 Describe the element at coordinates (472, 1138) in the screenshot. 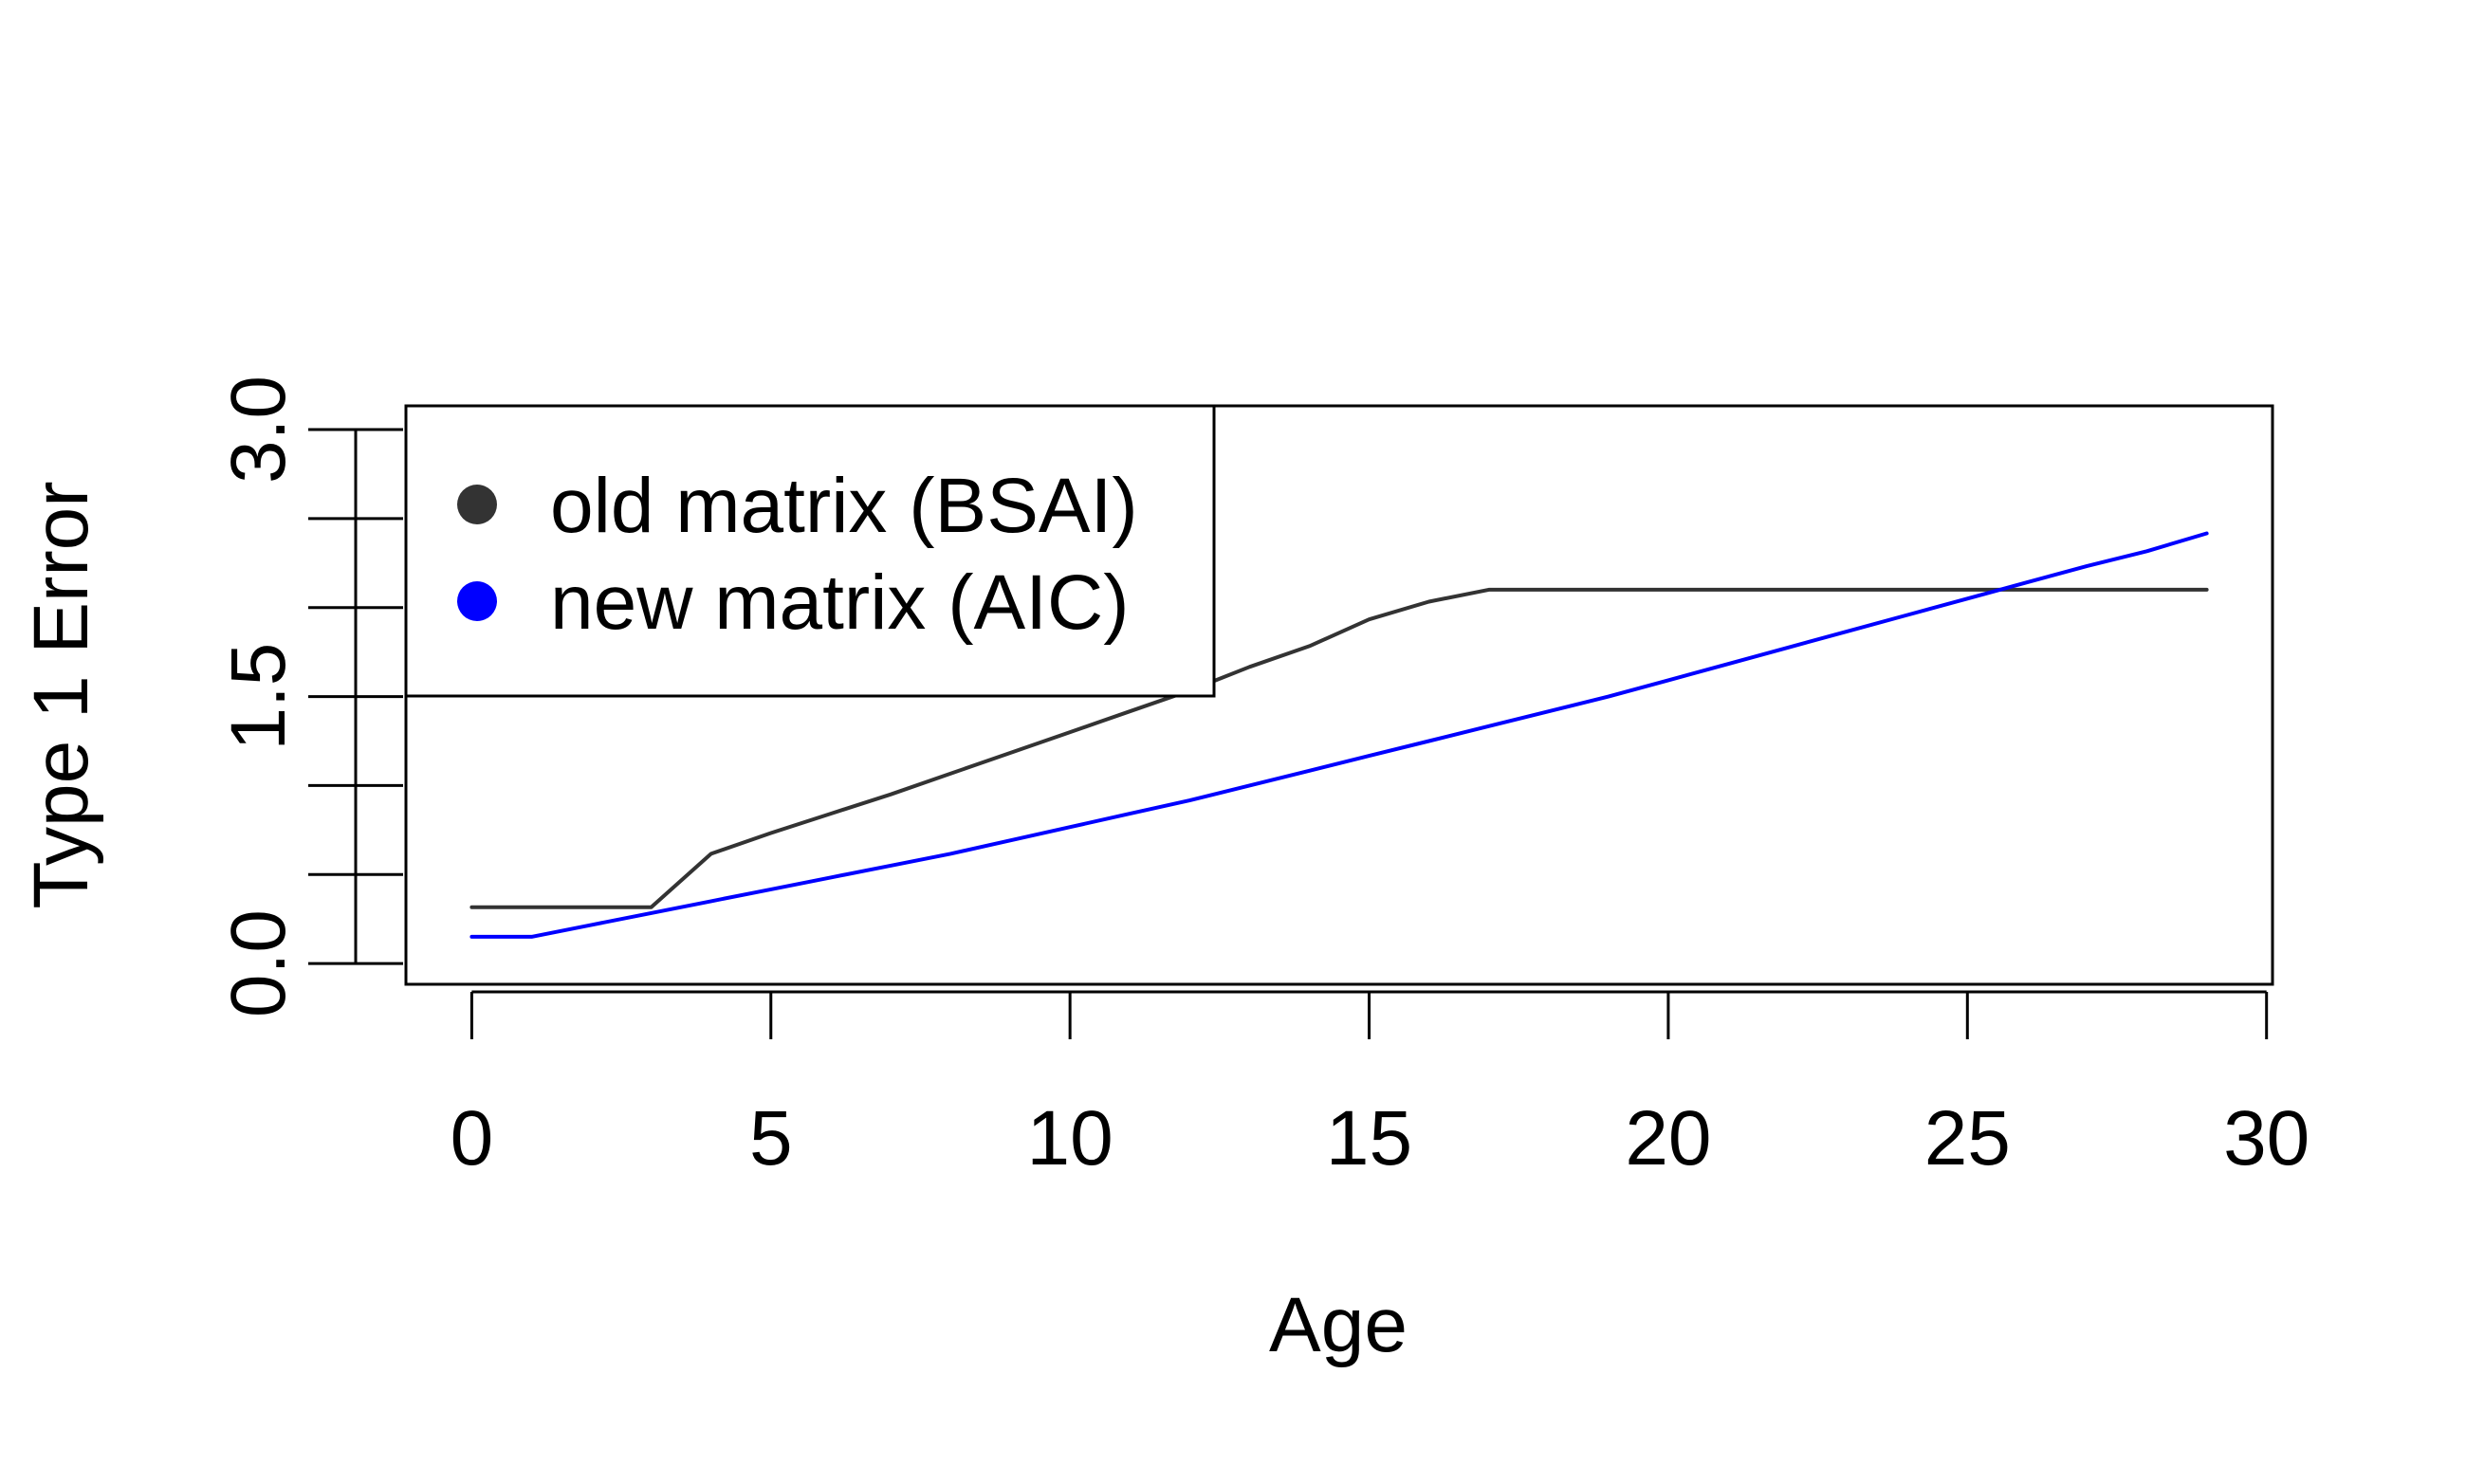

I see `x-tick-label: 0` at that location.